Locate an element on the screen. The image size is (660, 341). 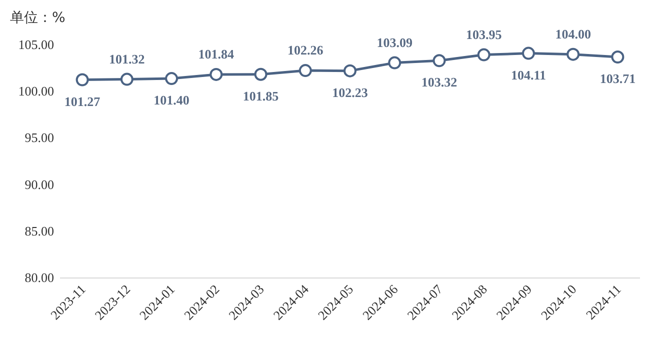
data-label: 102.23 is located at coordinates (350, 92).